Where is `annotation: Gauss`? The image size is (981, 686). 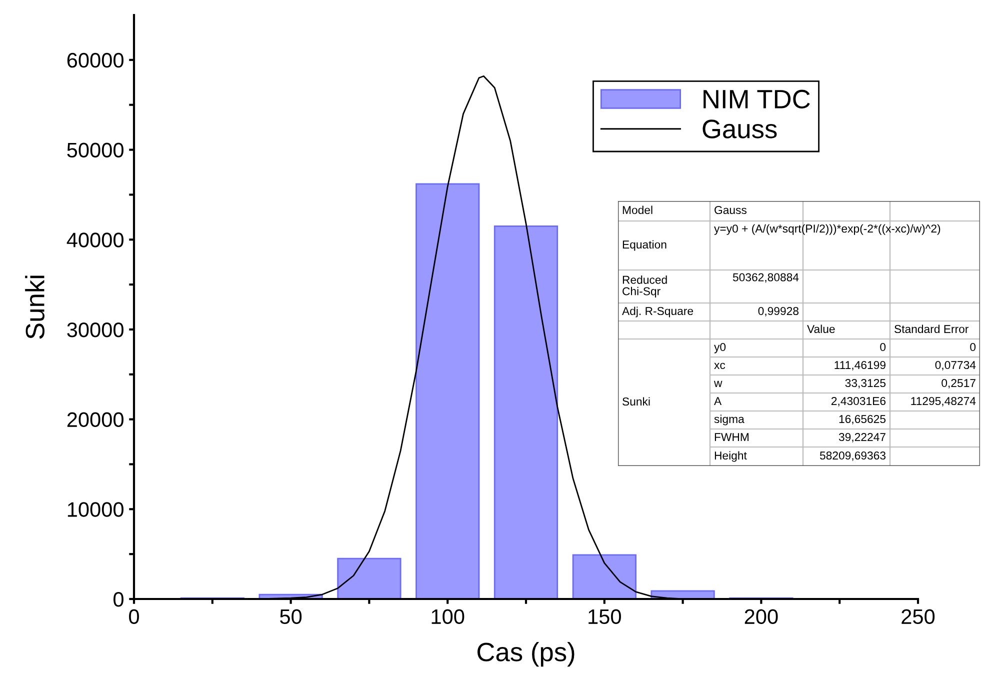
annotation: Gauss is located at coordinates (730, 210).